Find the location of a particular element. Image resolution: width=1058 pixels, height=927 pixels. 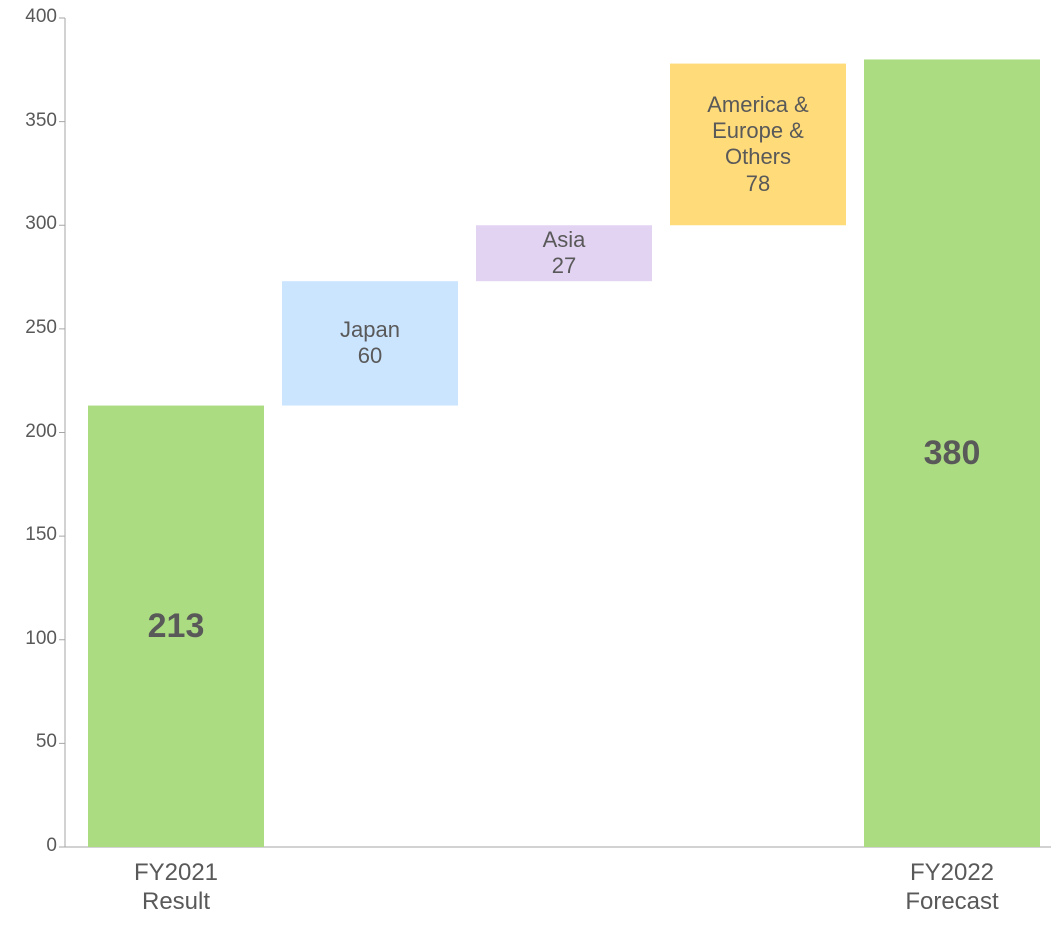

y-tick-label: 400 is located at coordinates (41, 16).